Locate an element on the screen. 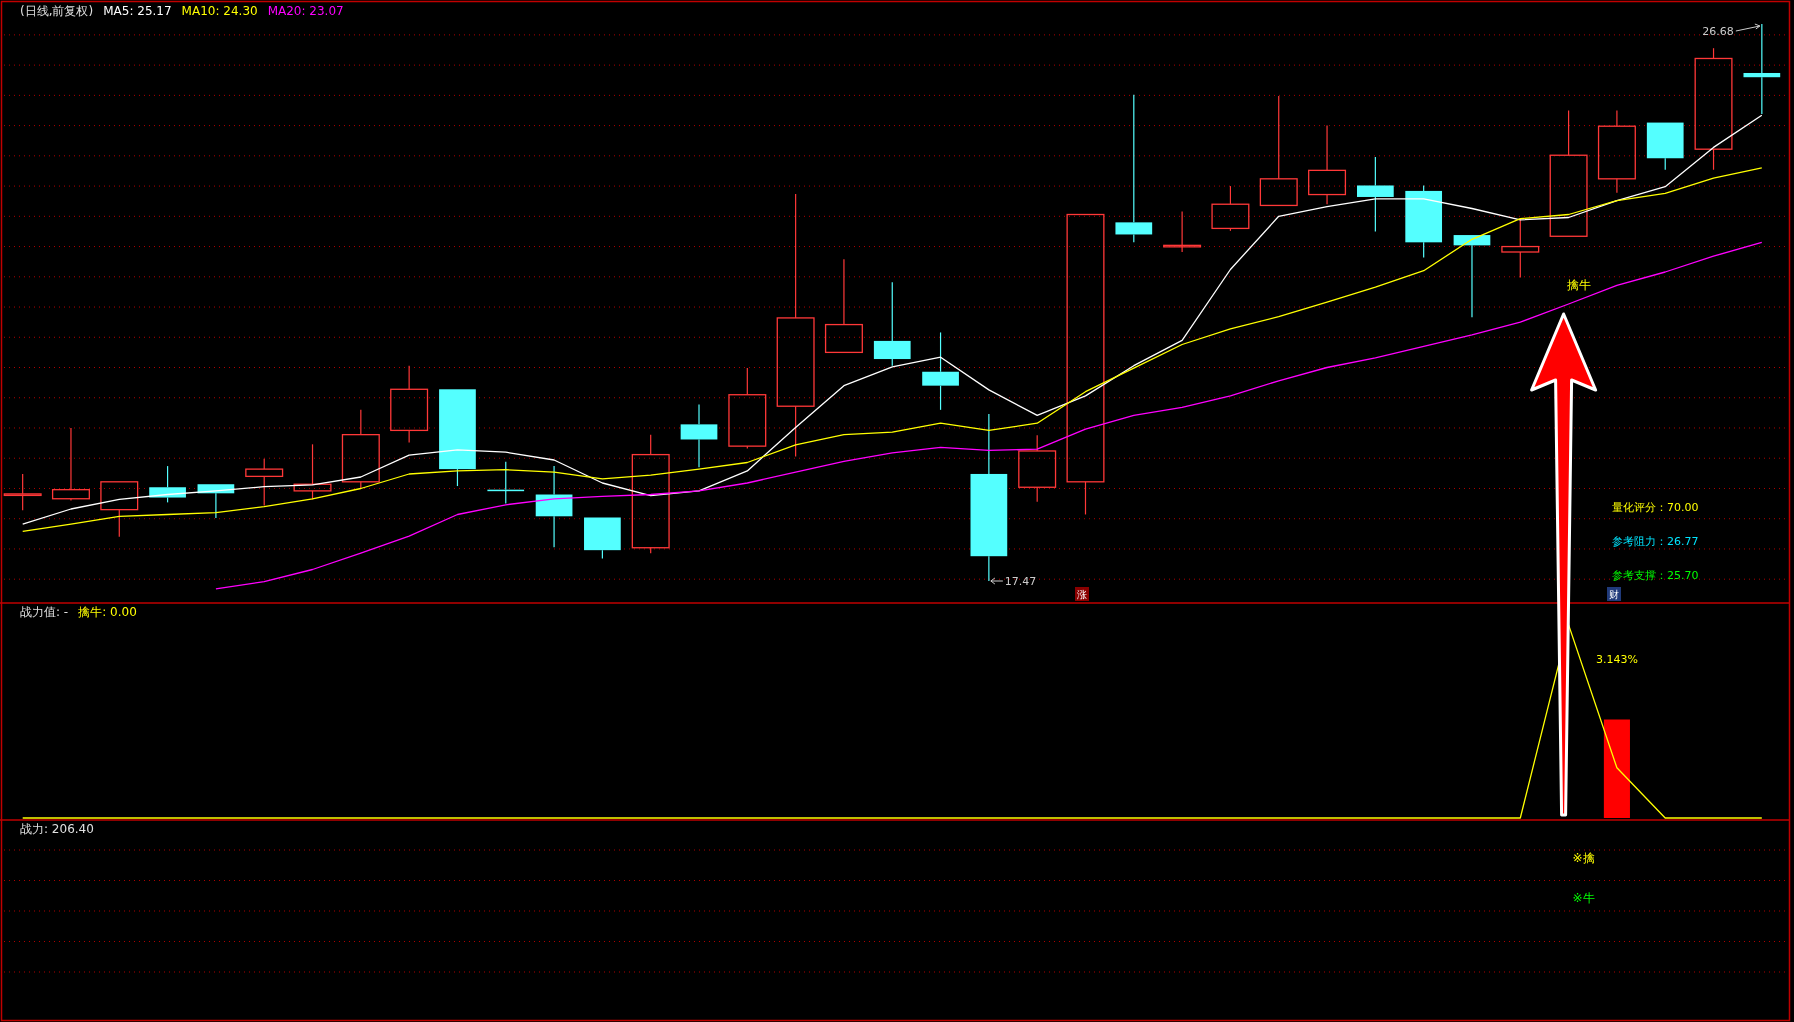 This screenshot has width=1794, height=1022. text: 财 is located at coordinates (1614, 594).